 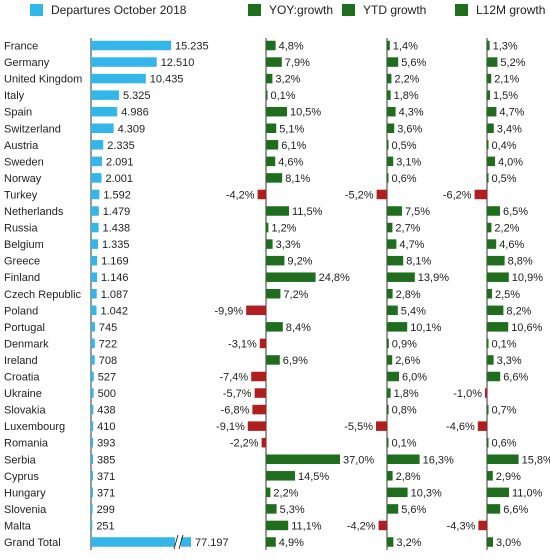 I want to click on category-label: United Kingdom, so click(x=43, y=80).